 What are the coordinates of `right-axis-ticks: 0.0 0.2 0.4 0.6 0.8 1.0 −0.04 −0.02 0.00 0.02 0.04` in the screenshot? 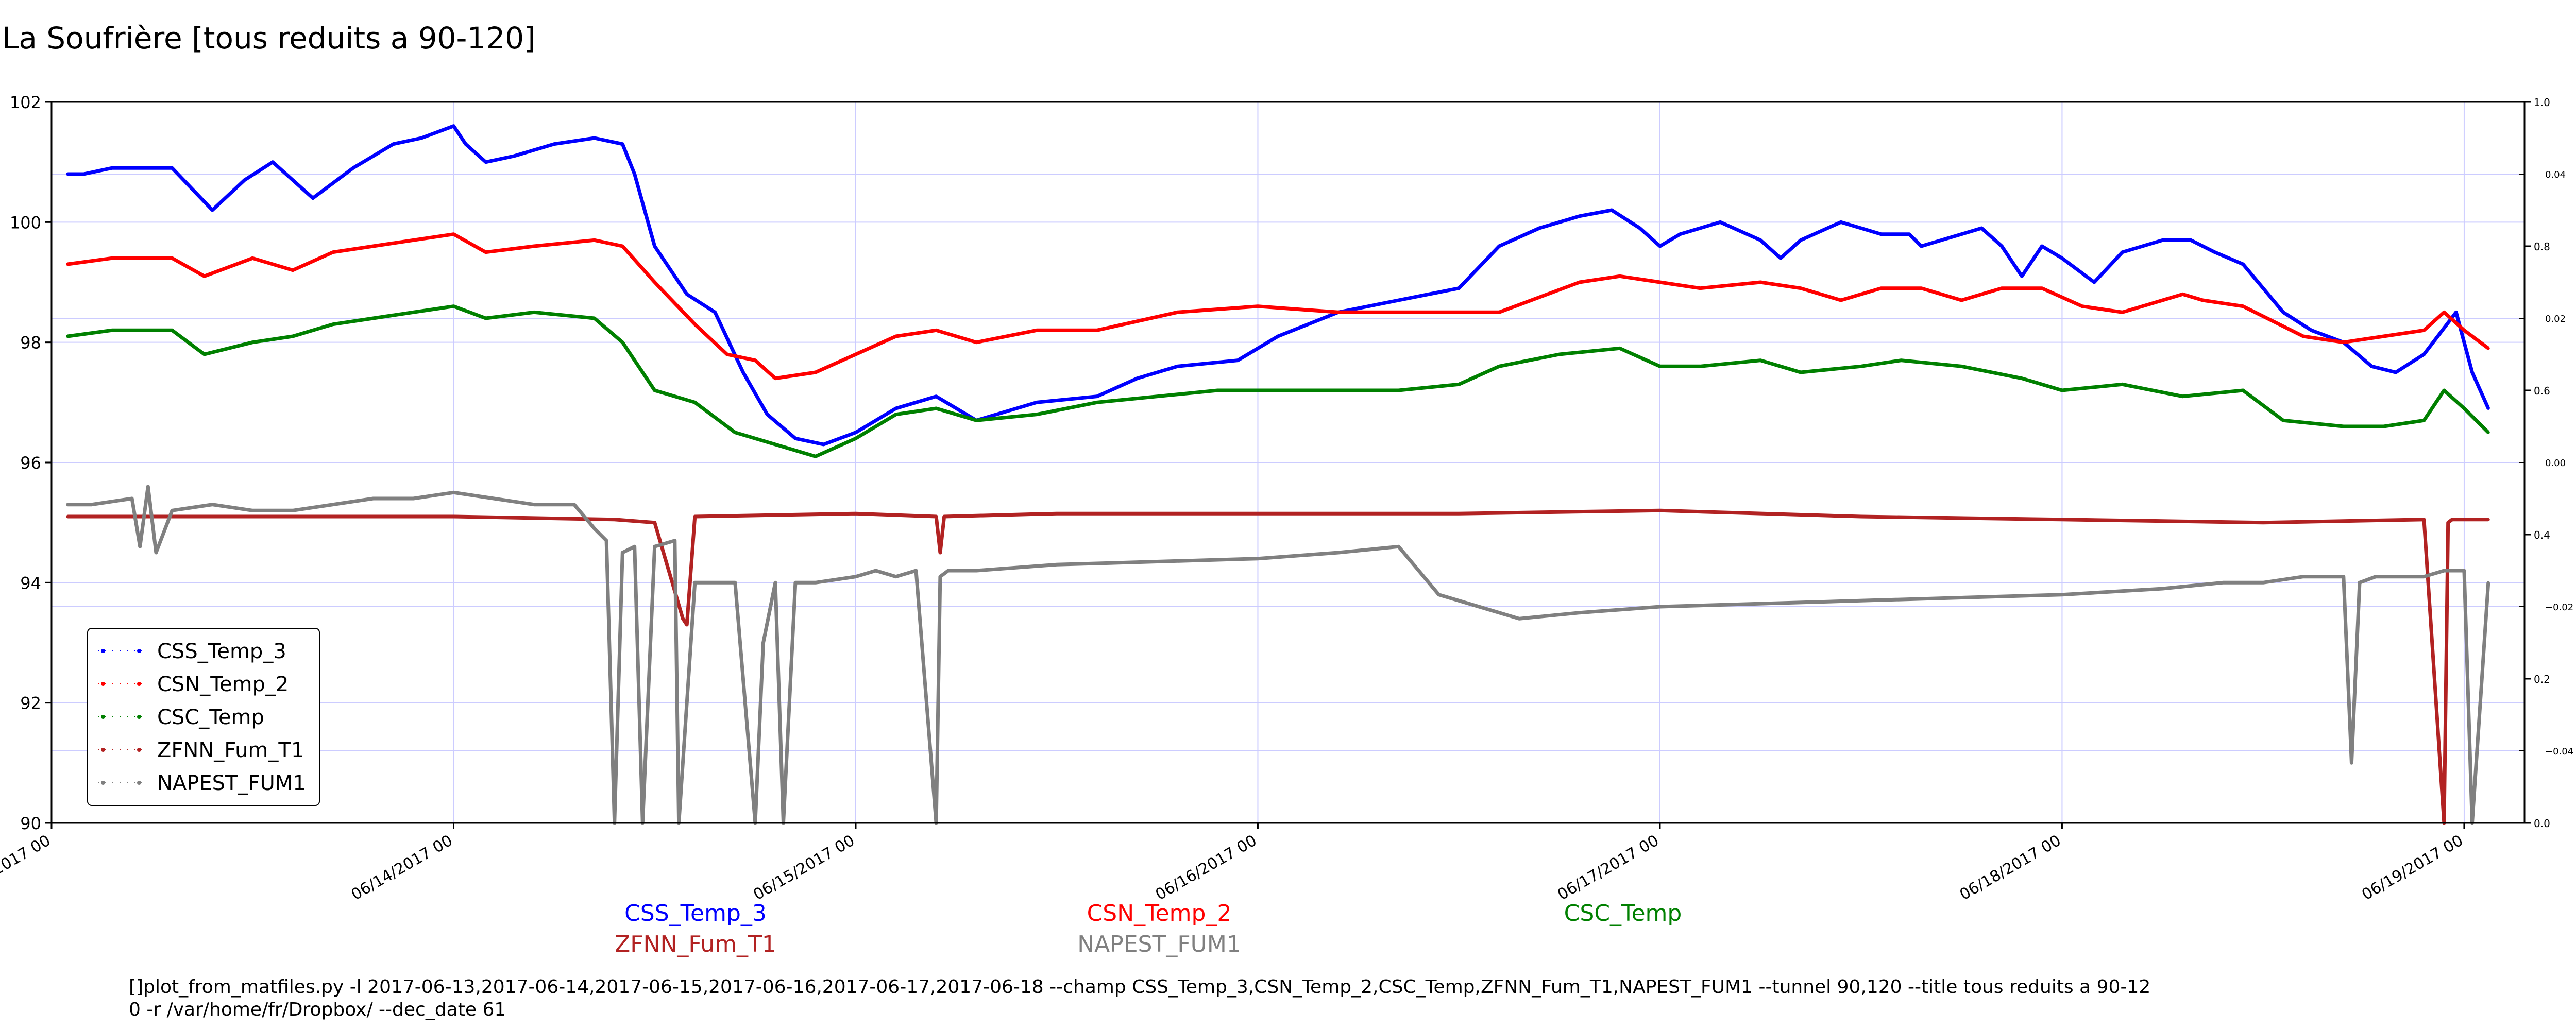 It's located at (2546, 463).